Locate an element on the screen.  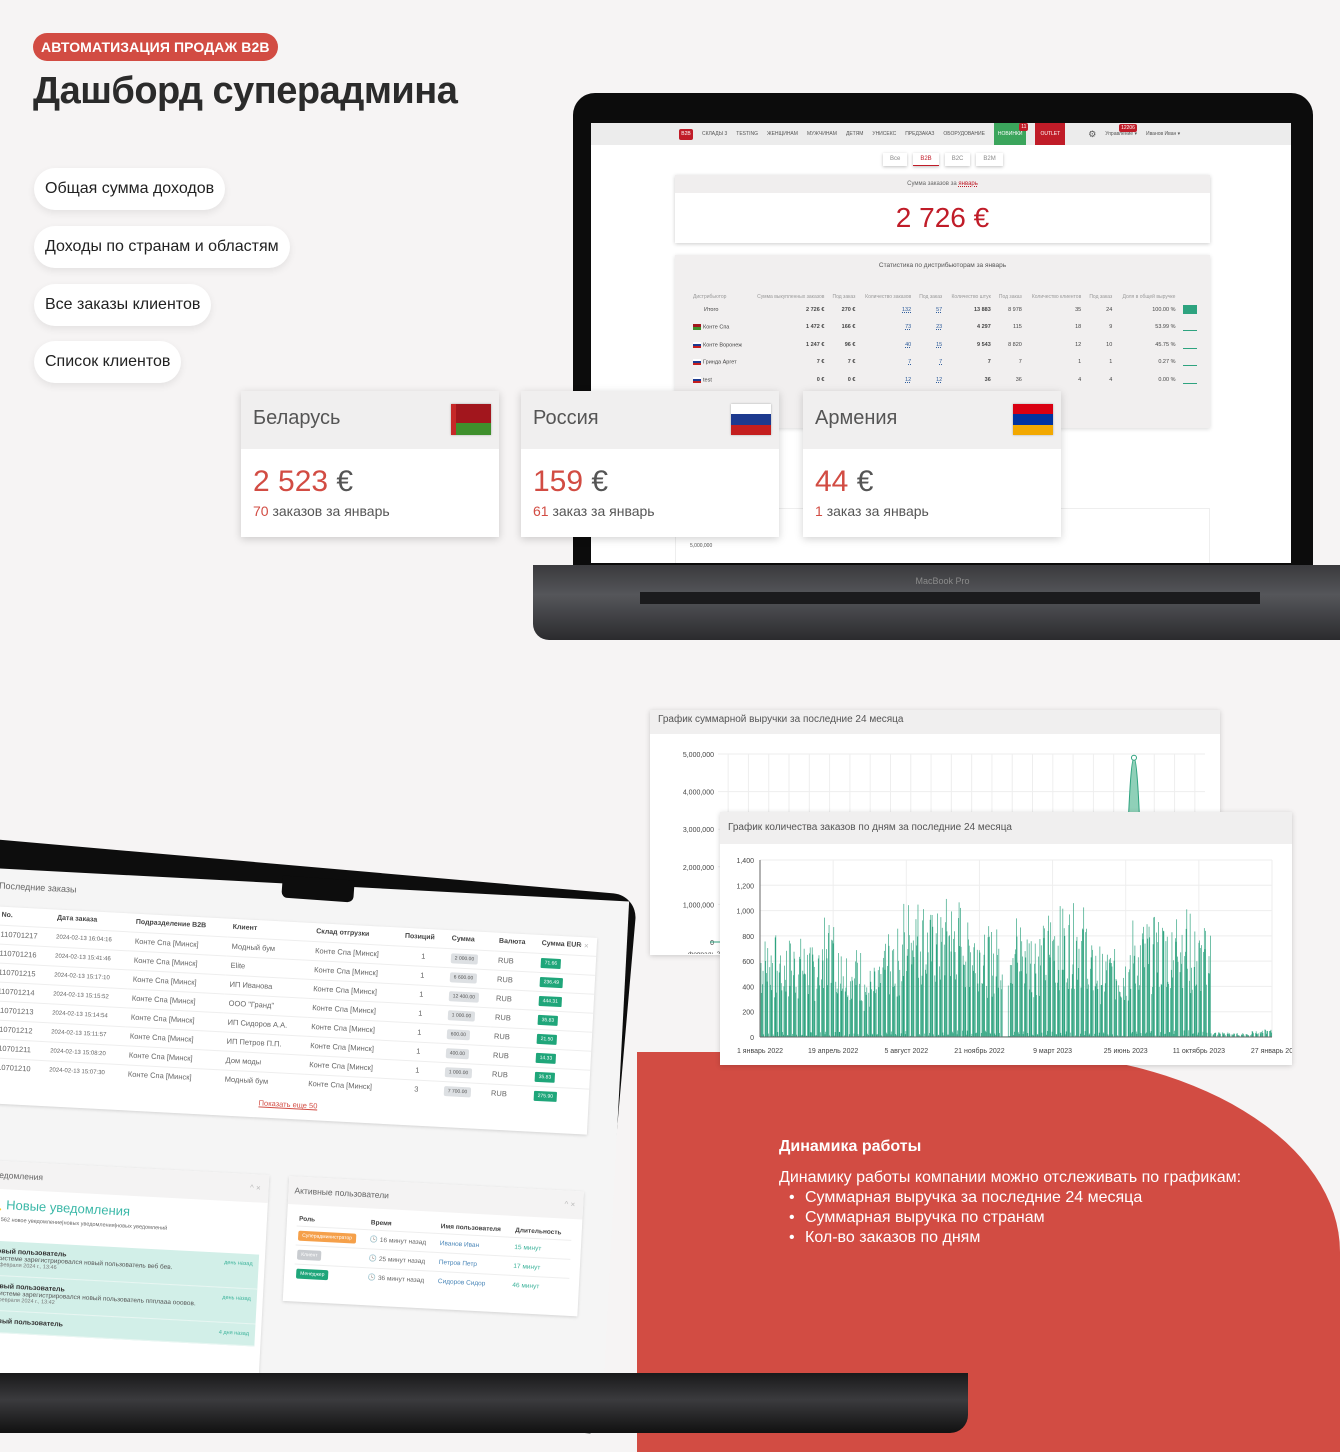
country-card: Армения 44 €1 заказ за январь is located at coordinates (932, 464).